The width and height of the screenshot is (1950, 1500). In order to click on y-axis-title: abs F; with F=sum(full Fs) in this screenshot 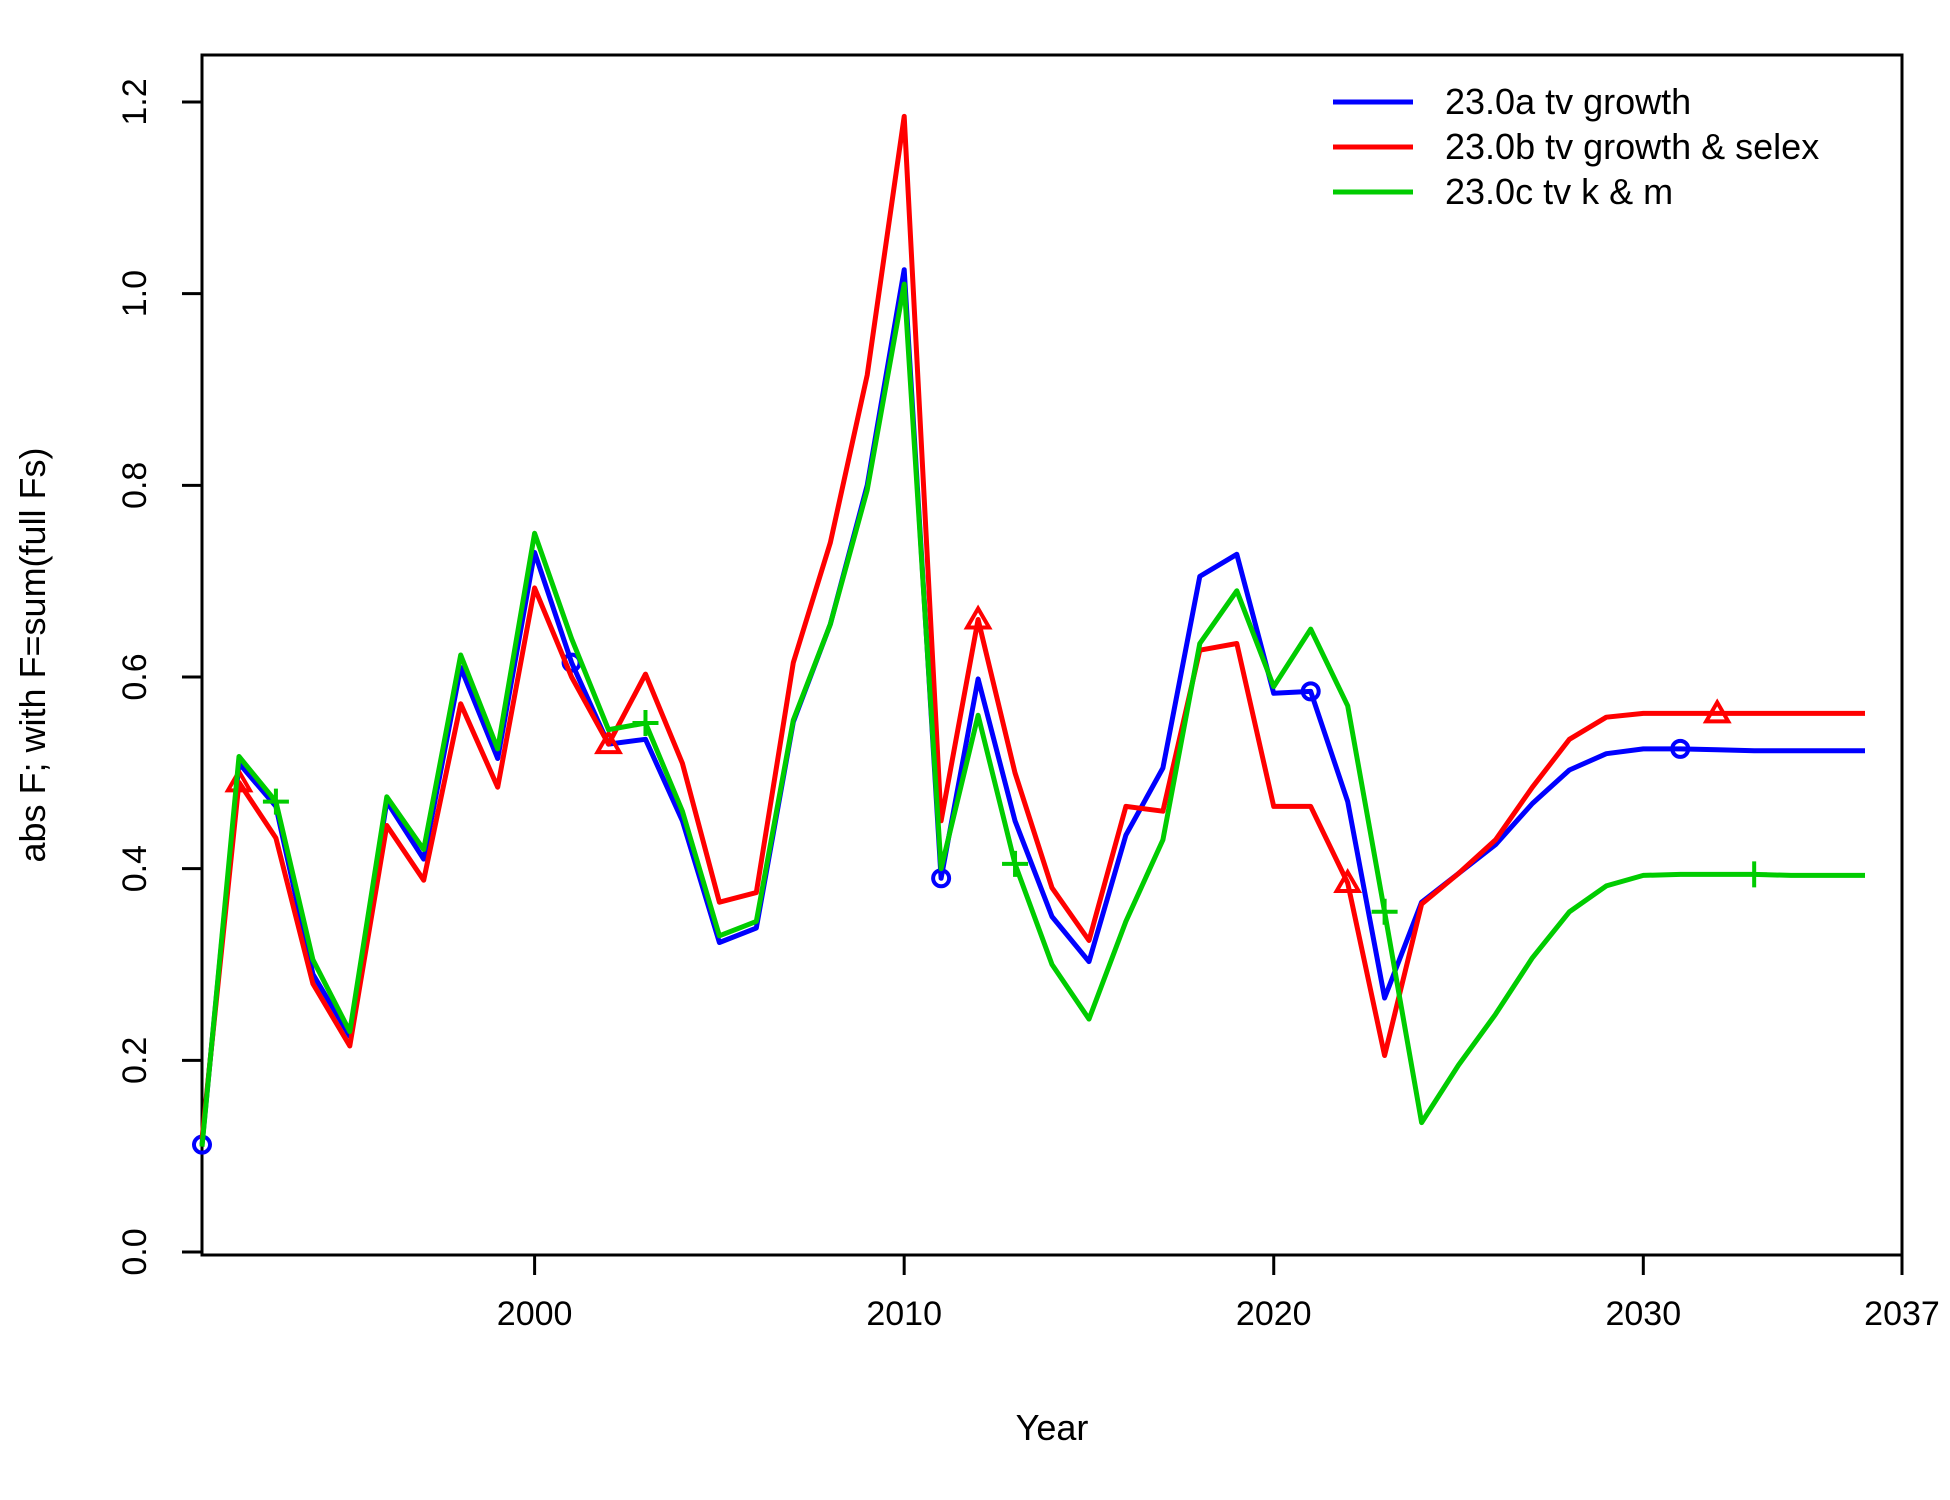, I will do `click(32, 654)`.